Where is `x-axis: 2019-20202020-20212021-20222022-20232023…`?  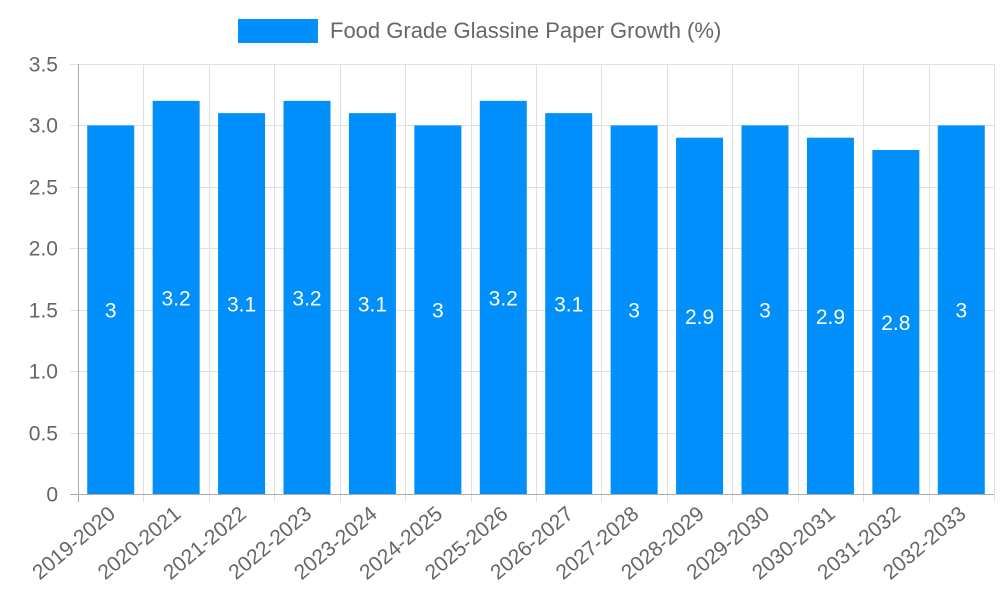
x-axis: 2019-20202020-20212021-20222022-20232023… is located at coordinates (511, 539).